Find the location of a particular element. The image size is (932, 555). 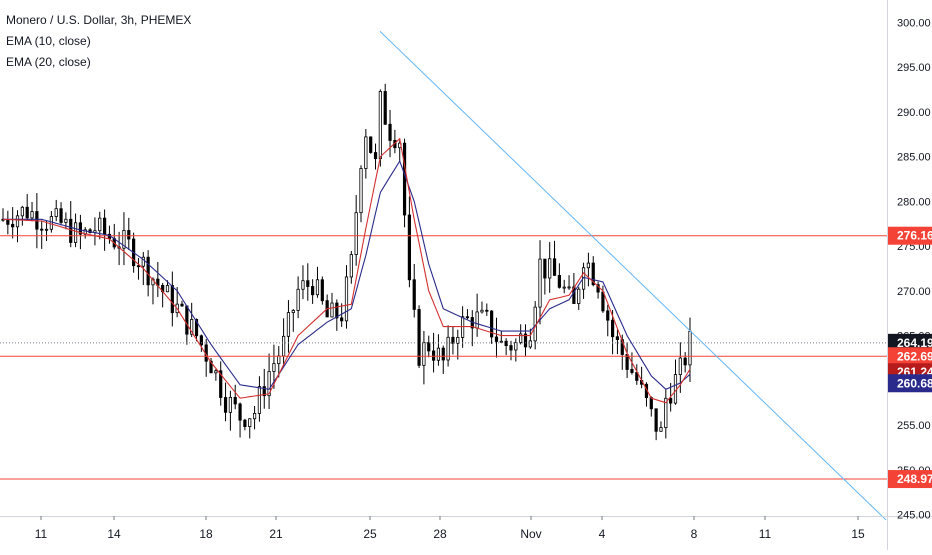

price-tag-ema20 is located at coordinates (910, 383).